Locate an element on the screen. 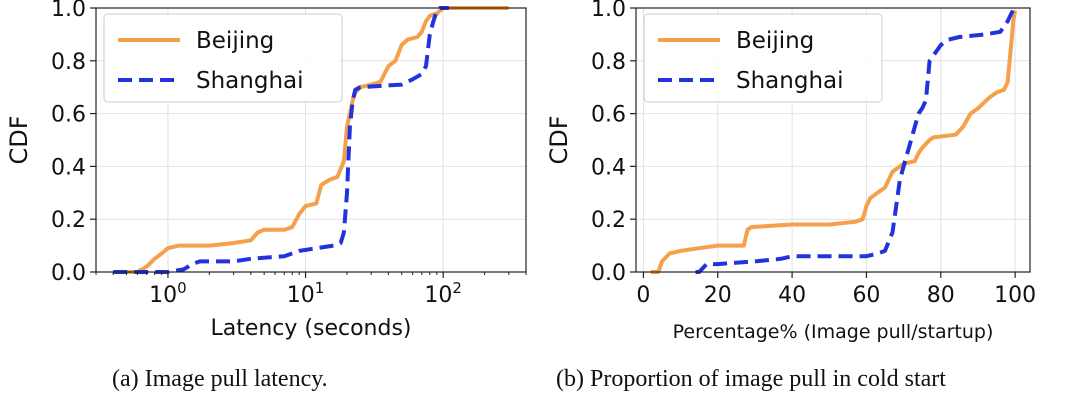  x-tick-label: 60 is located at coordinates (866, 295).